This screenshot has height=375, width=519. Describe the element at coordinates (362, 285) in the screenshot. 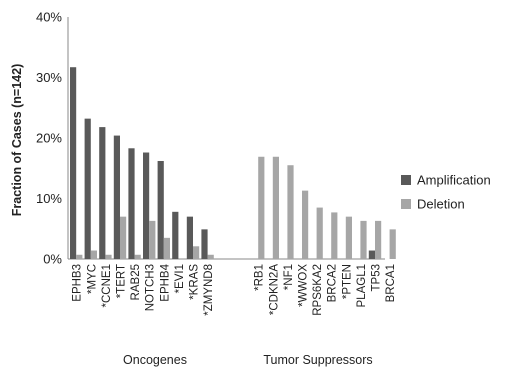

I see `category-label: PLAGL1` at that location.